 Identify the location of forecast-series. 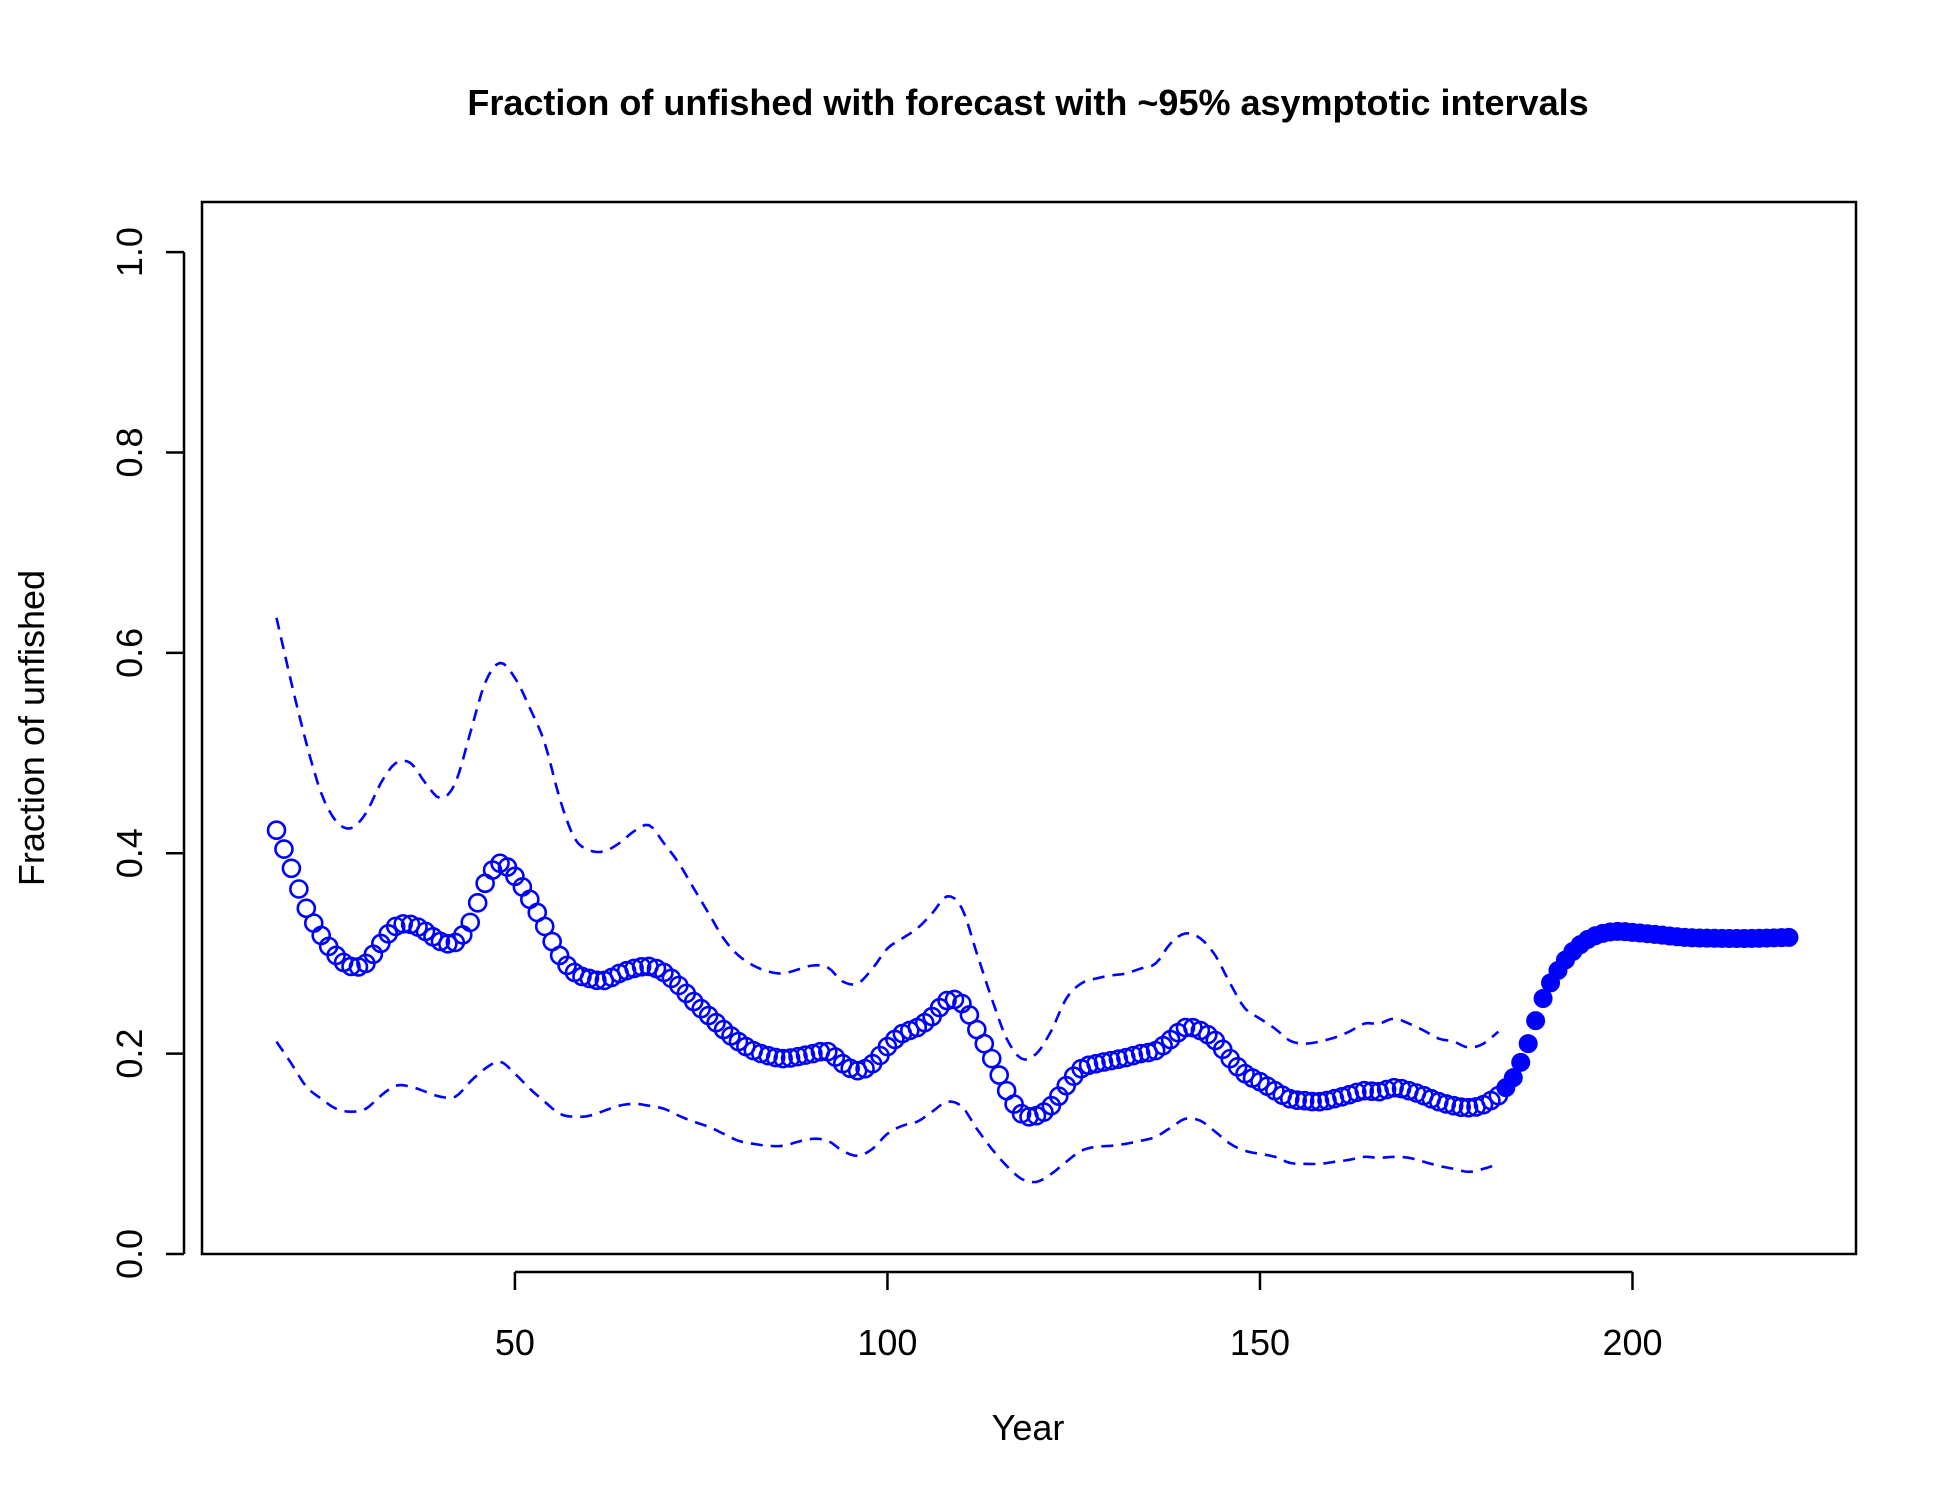
(1647, 1009).